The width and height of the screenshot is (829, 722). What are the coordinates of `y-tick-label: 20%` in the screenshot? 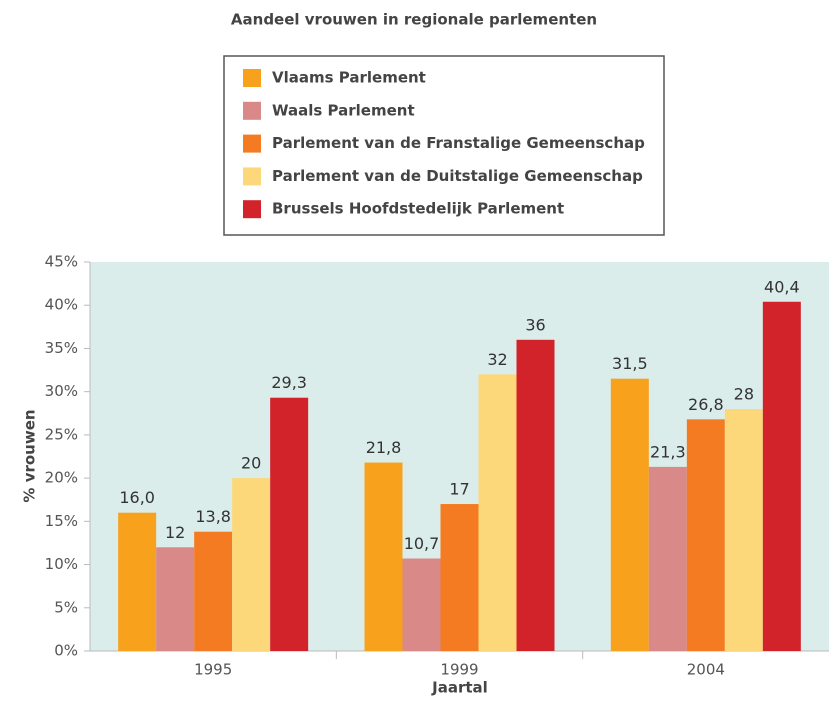 It's located at (61, 478).